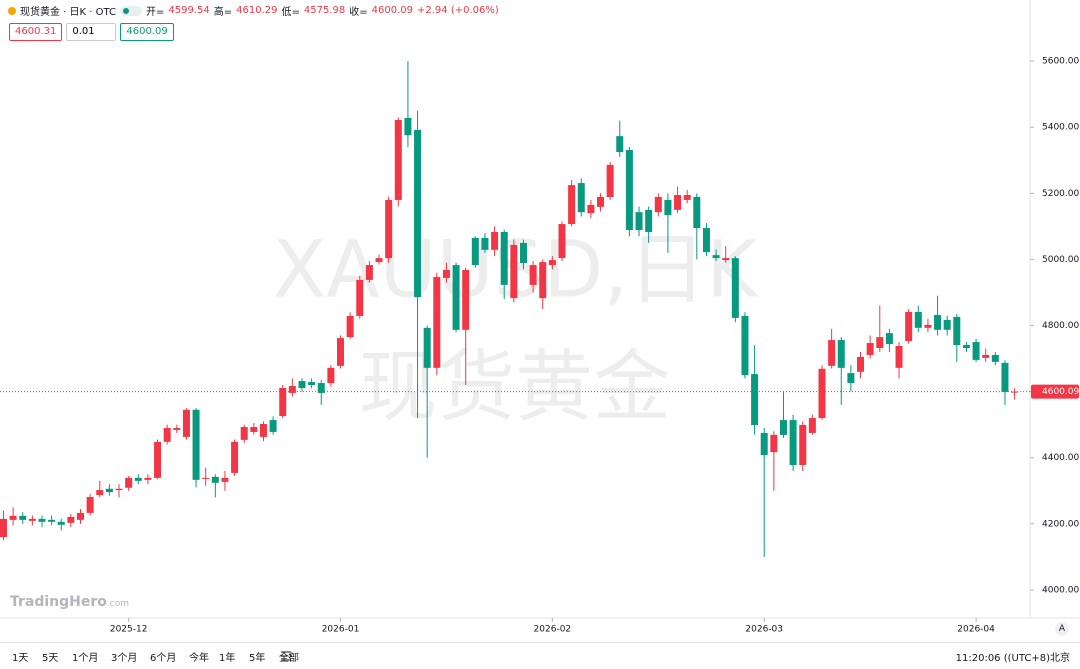  Describe the element at coordinates (189, 10) in the screenshot. I see `open-value: 4599.54` at that location.